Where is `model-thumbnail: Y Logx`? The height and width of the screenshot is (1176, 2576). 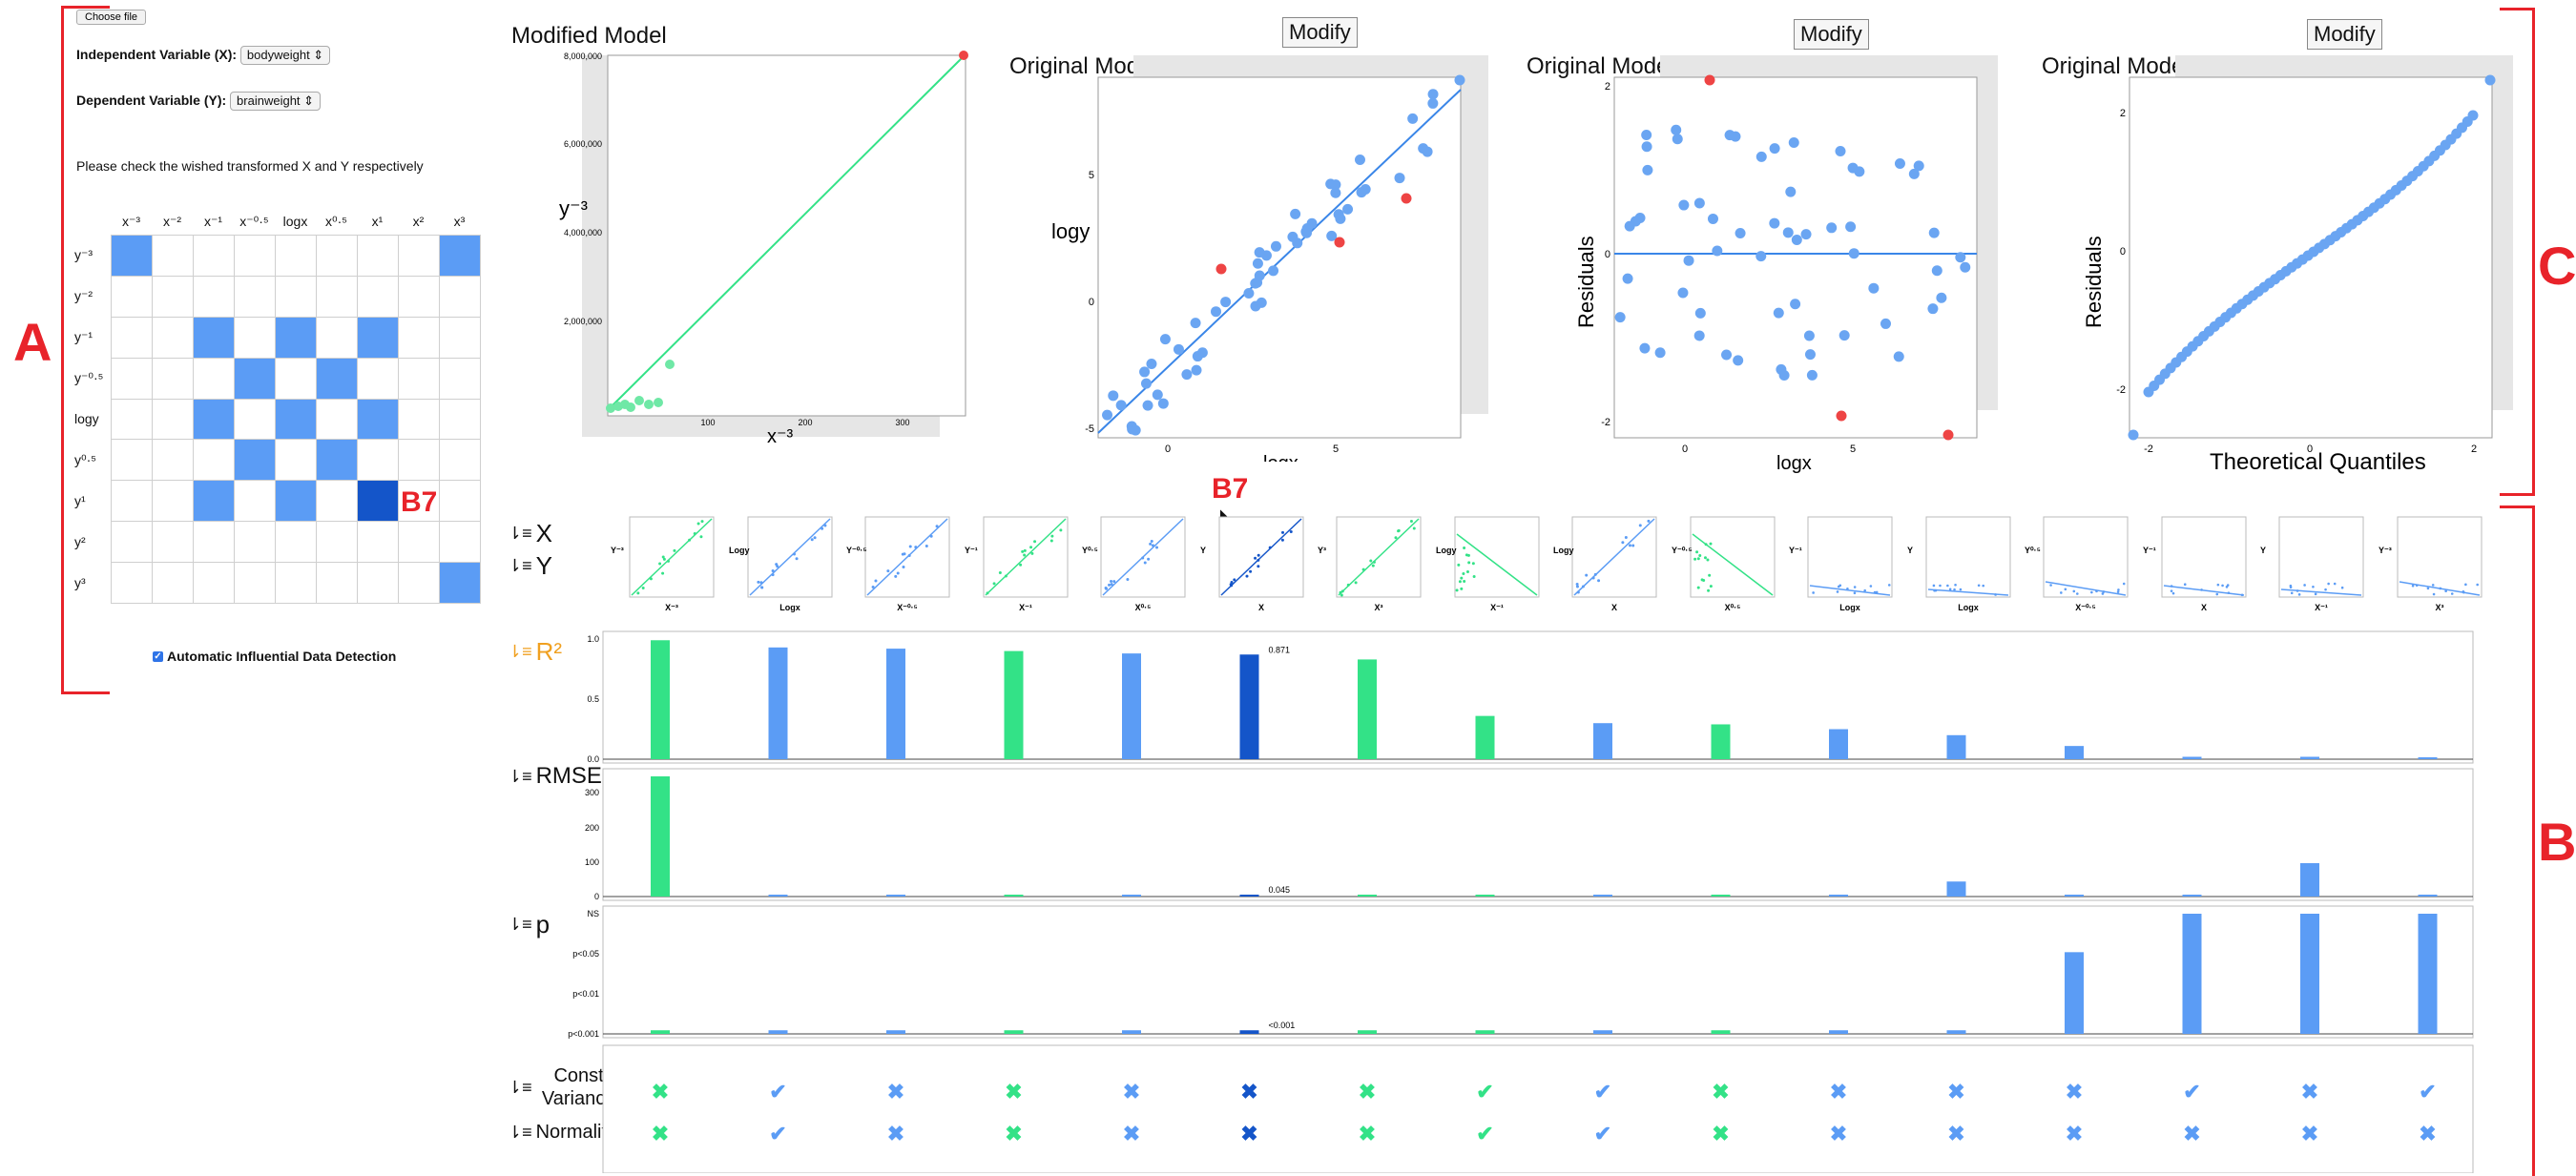
model-thumbnail: Y Logx is located at coordinates (1964, 563).